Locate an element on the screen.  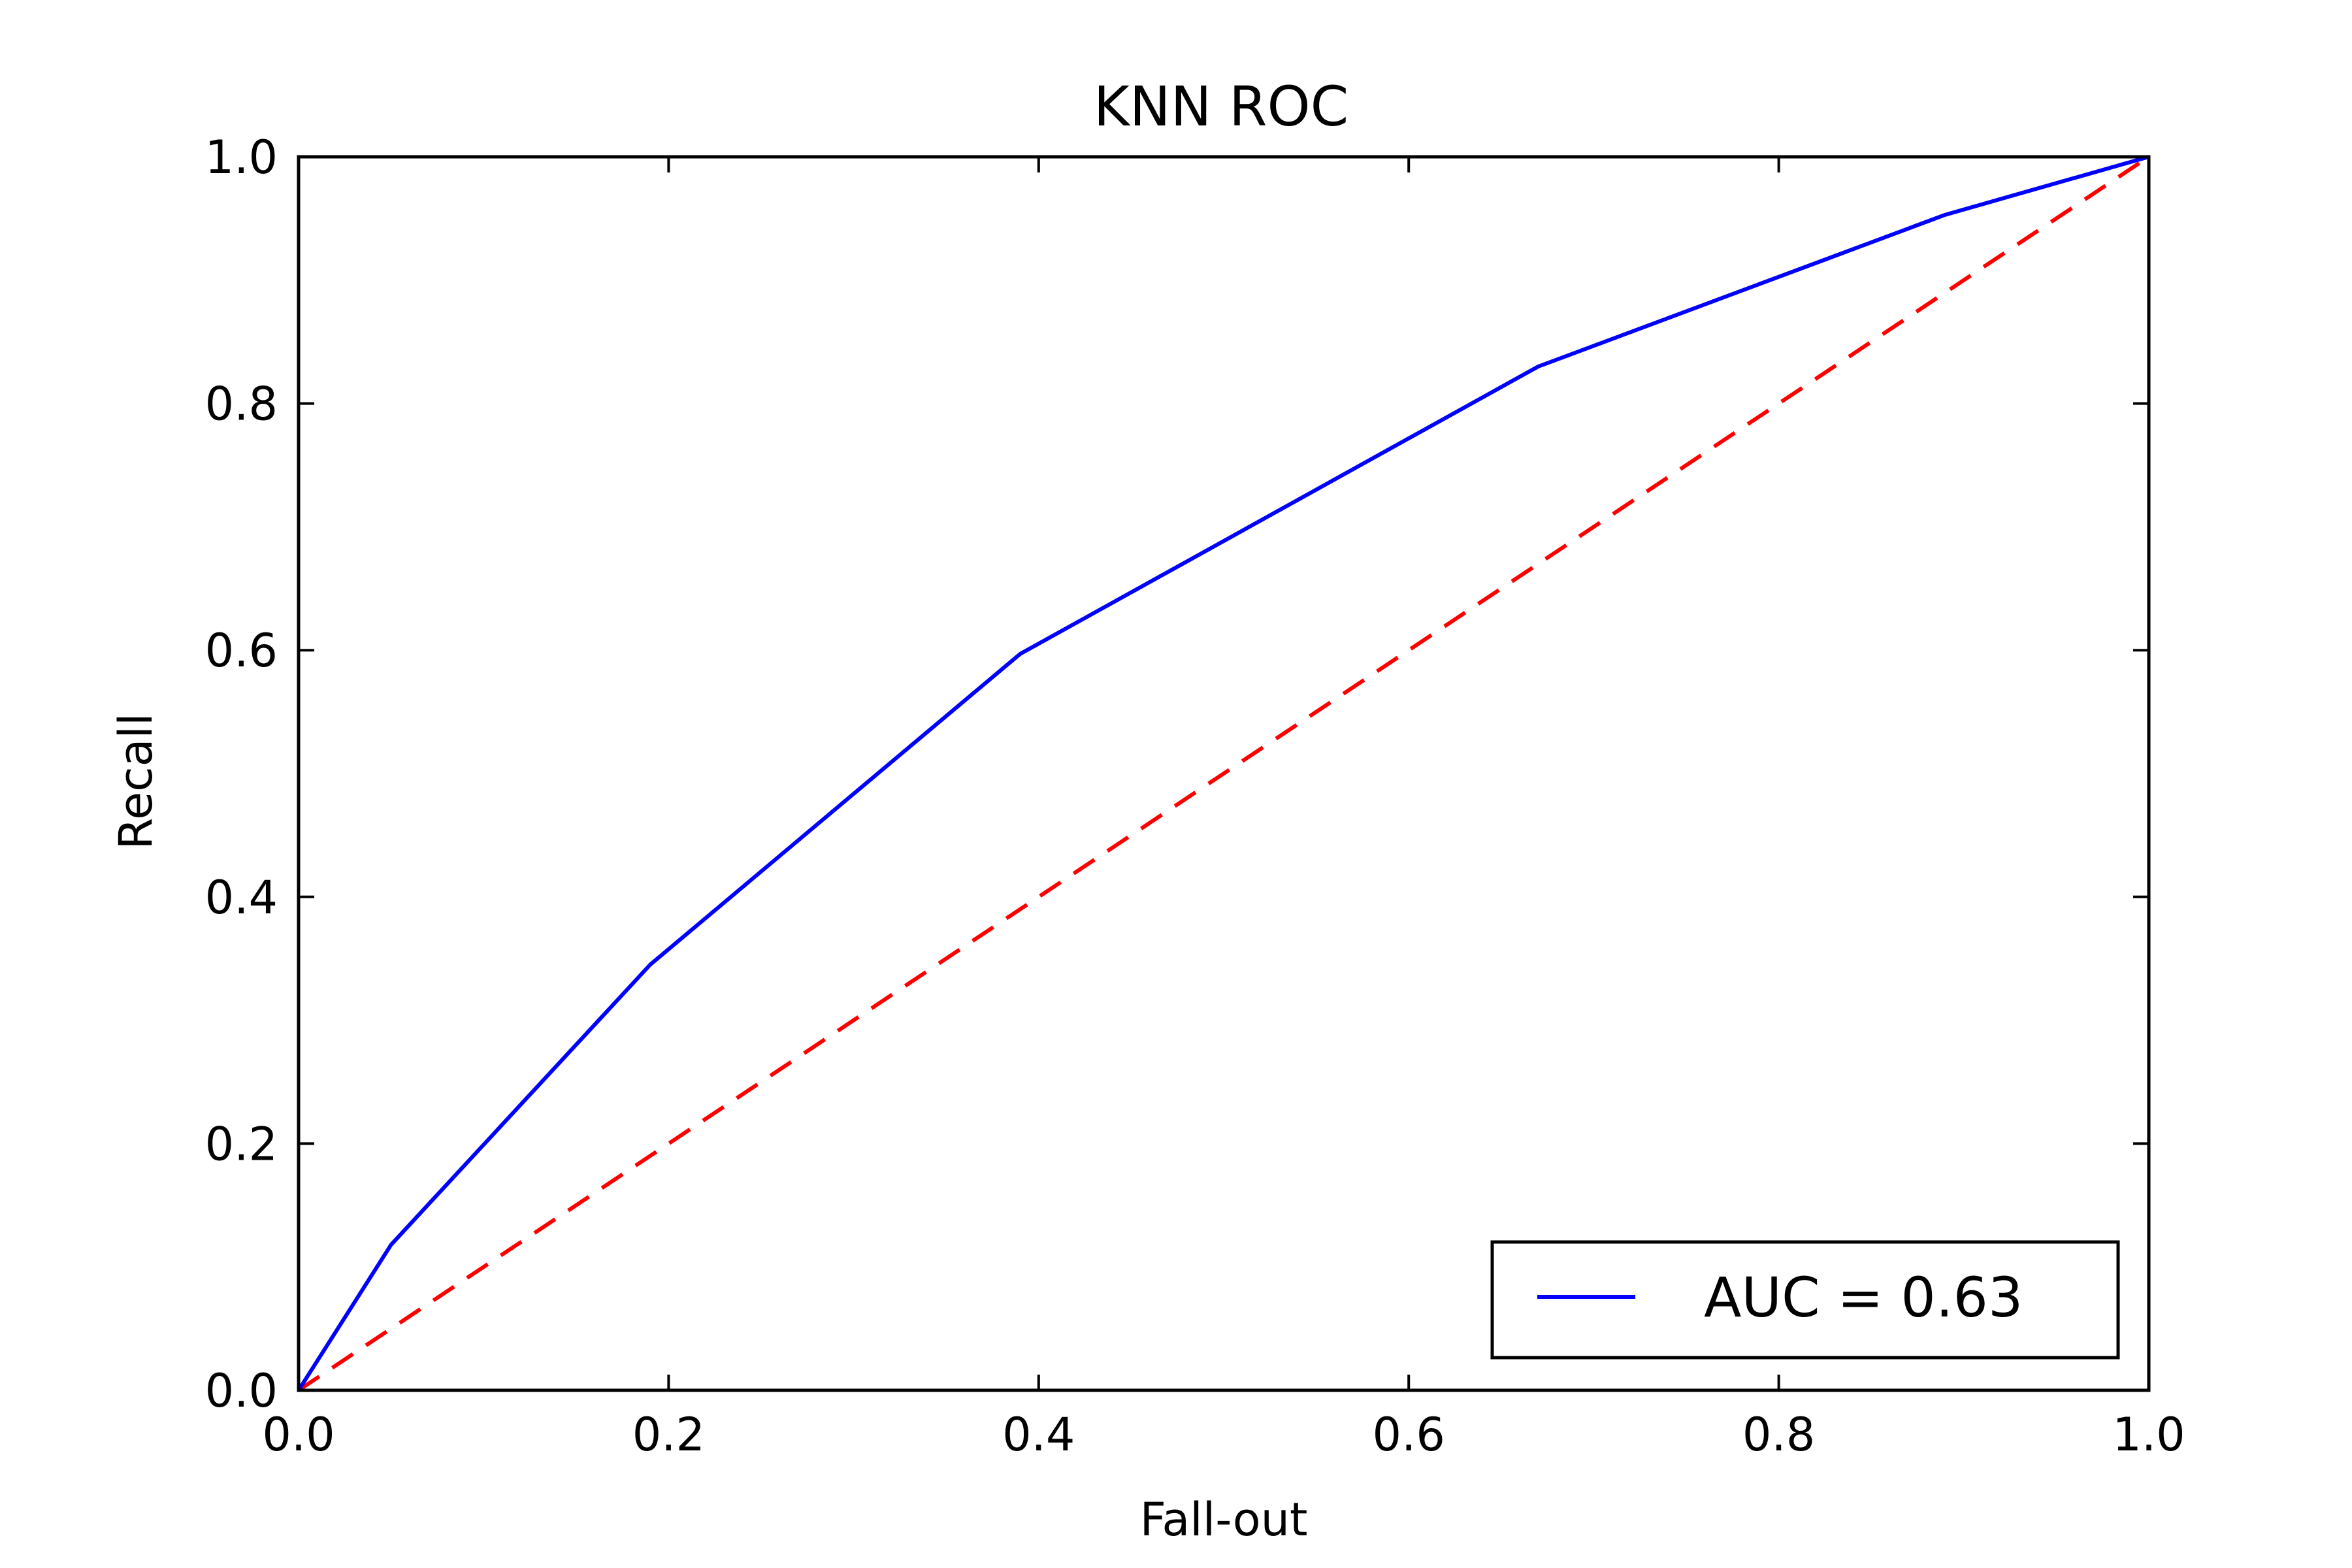
y-tick-label: 0.6 is located at coordinates (241, 651).